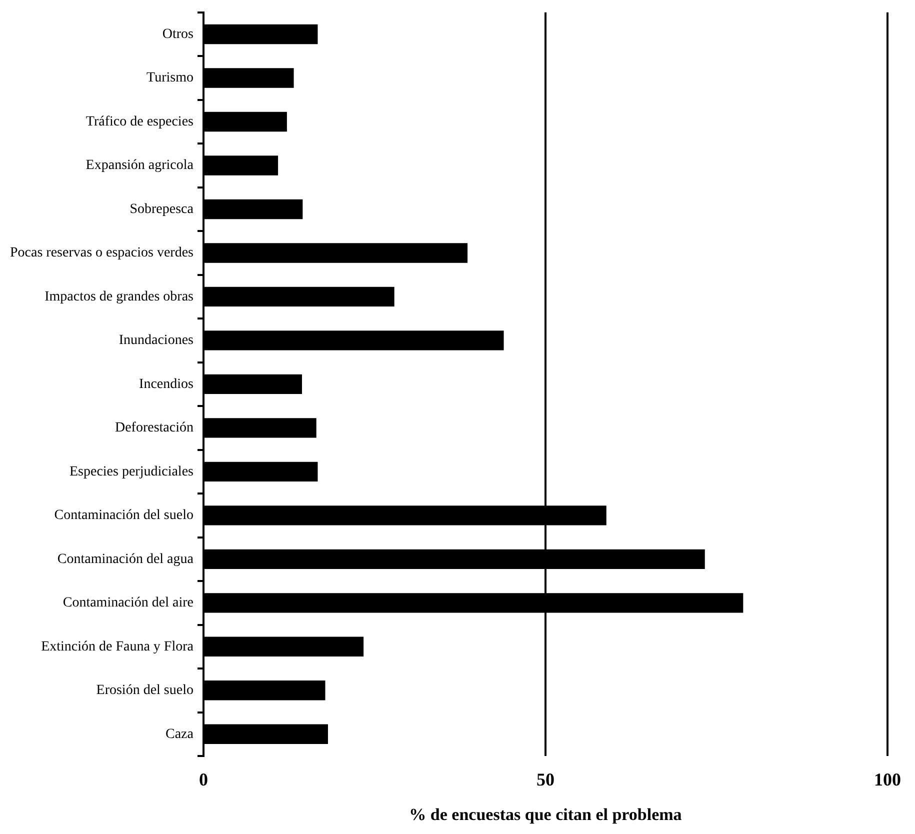 This screenshot has width=915, height=834. I want to click on x-axis-title: % de encuestas que citan el problema, so click(545, 814).